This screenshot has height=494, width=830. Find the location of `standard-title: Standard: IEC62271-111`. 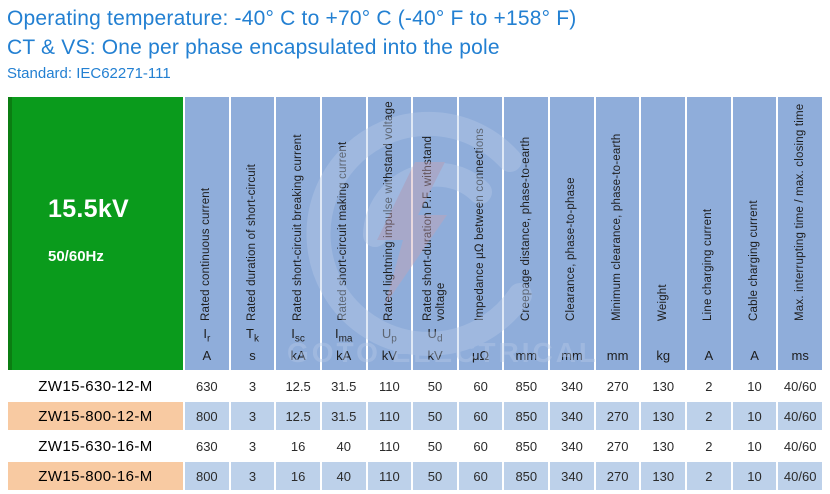

standard-title: Standard: IEC62271-111 is located at coordinates (89, 73).